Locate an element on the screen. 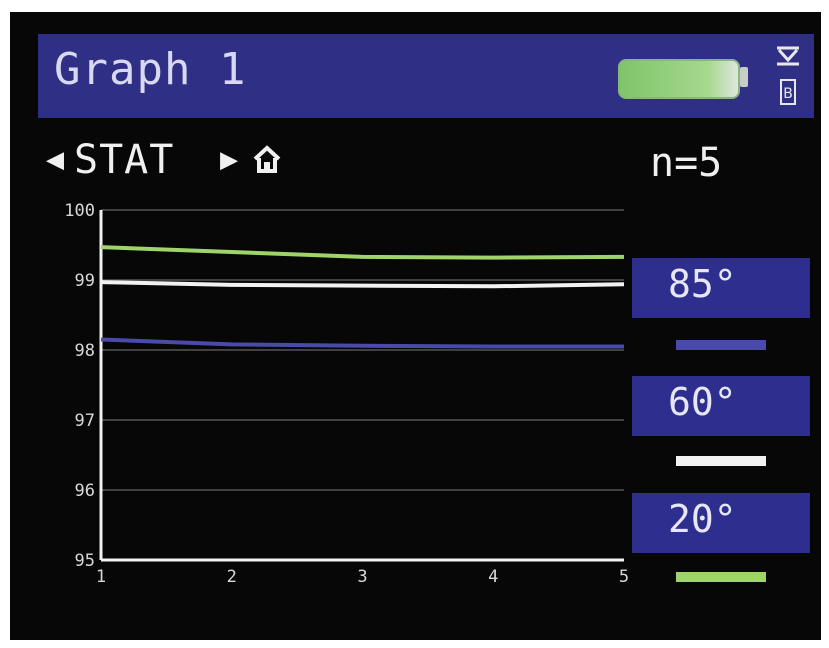 This screenshot has width=829, height=648. legend-label-20: 20° is located at coordinates (702, 519).